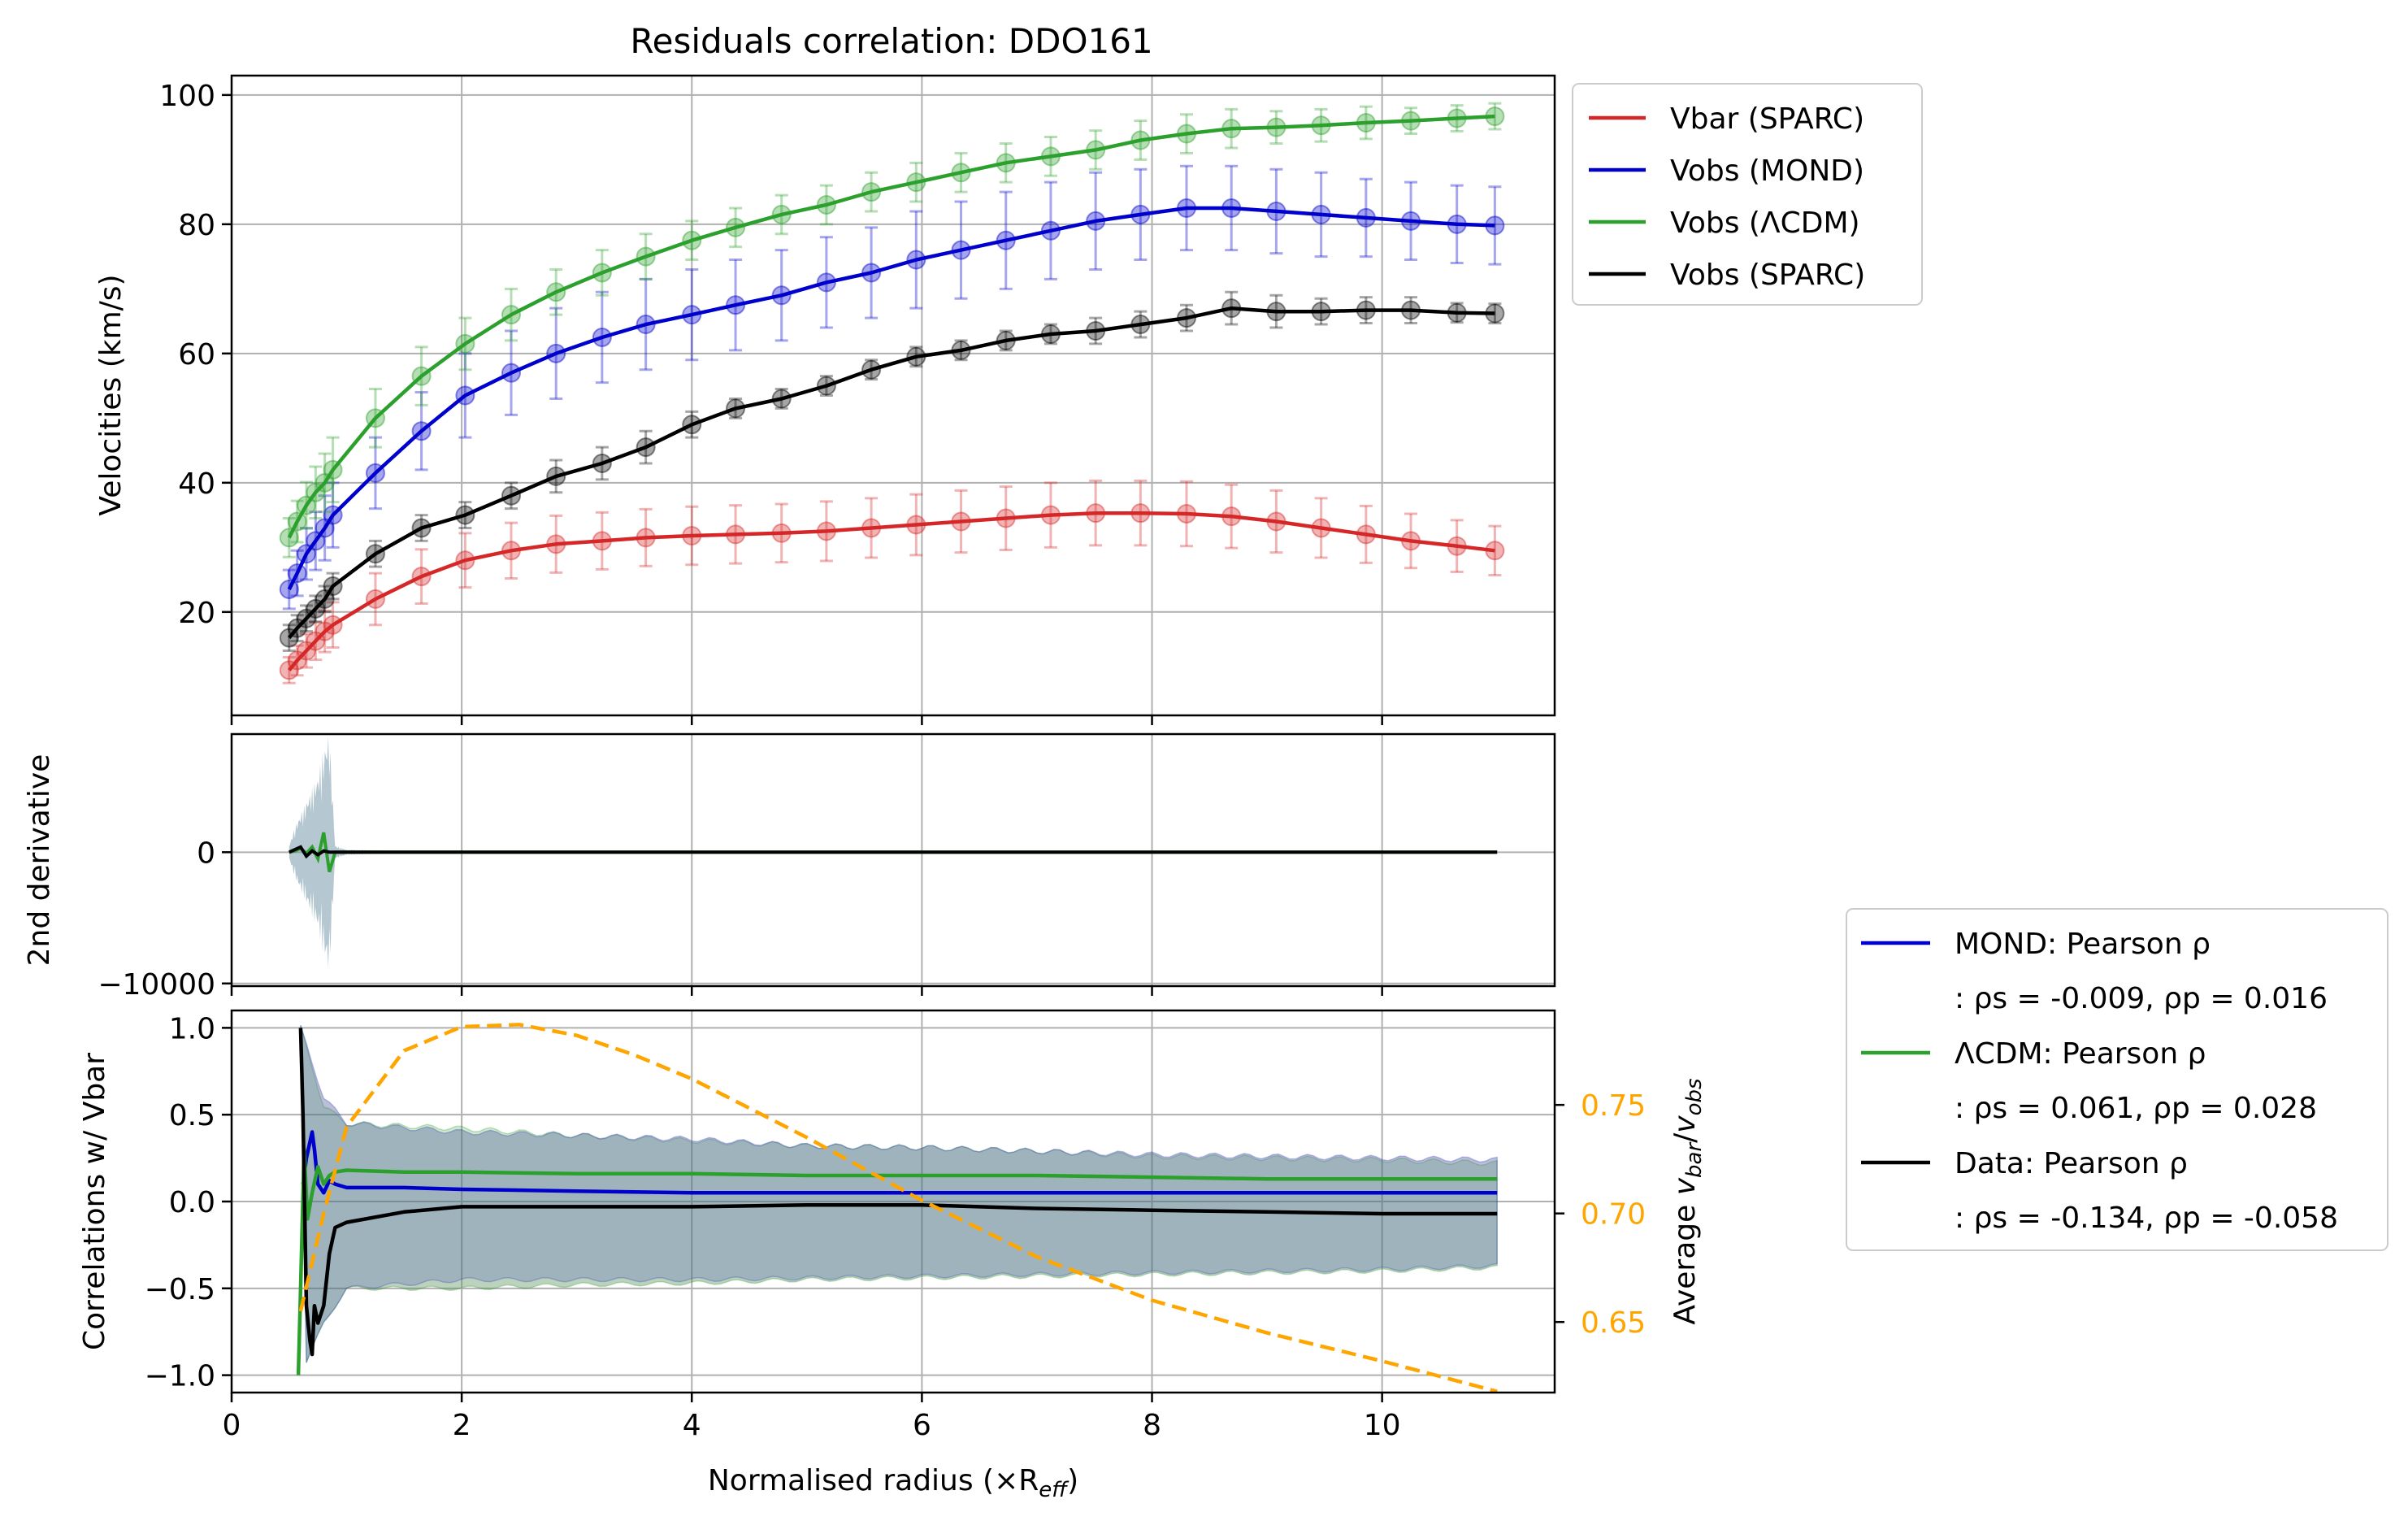 The image size is (2408, 1521). What do you see at coordinates (196, 355) in the screenshot?
I see `y-tick-label: 60` at bounding box center [196, 355].